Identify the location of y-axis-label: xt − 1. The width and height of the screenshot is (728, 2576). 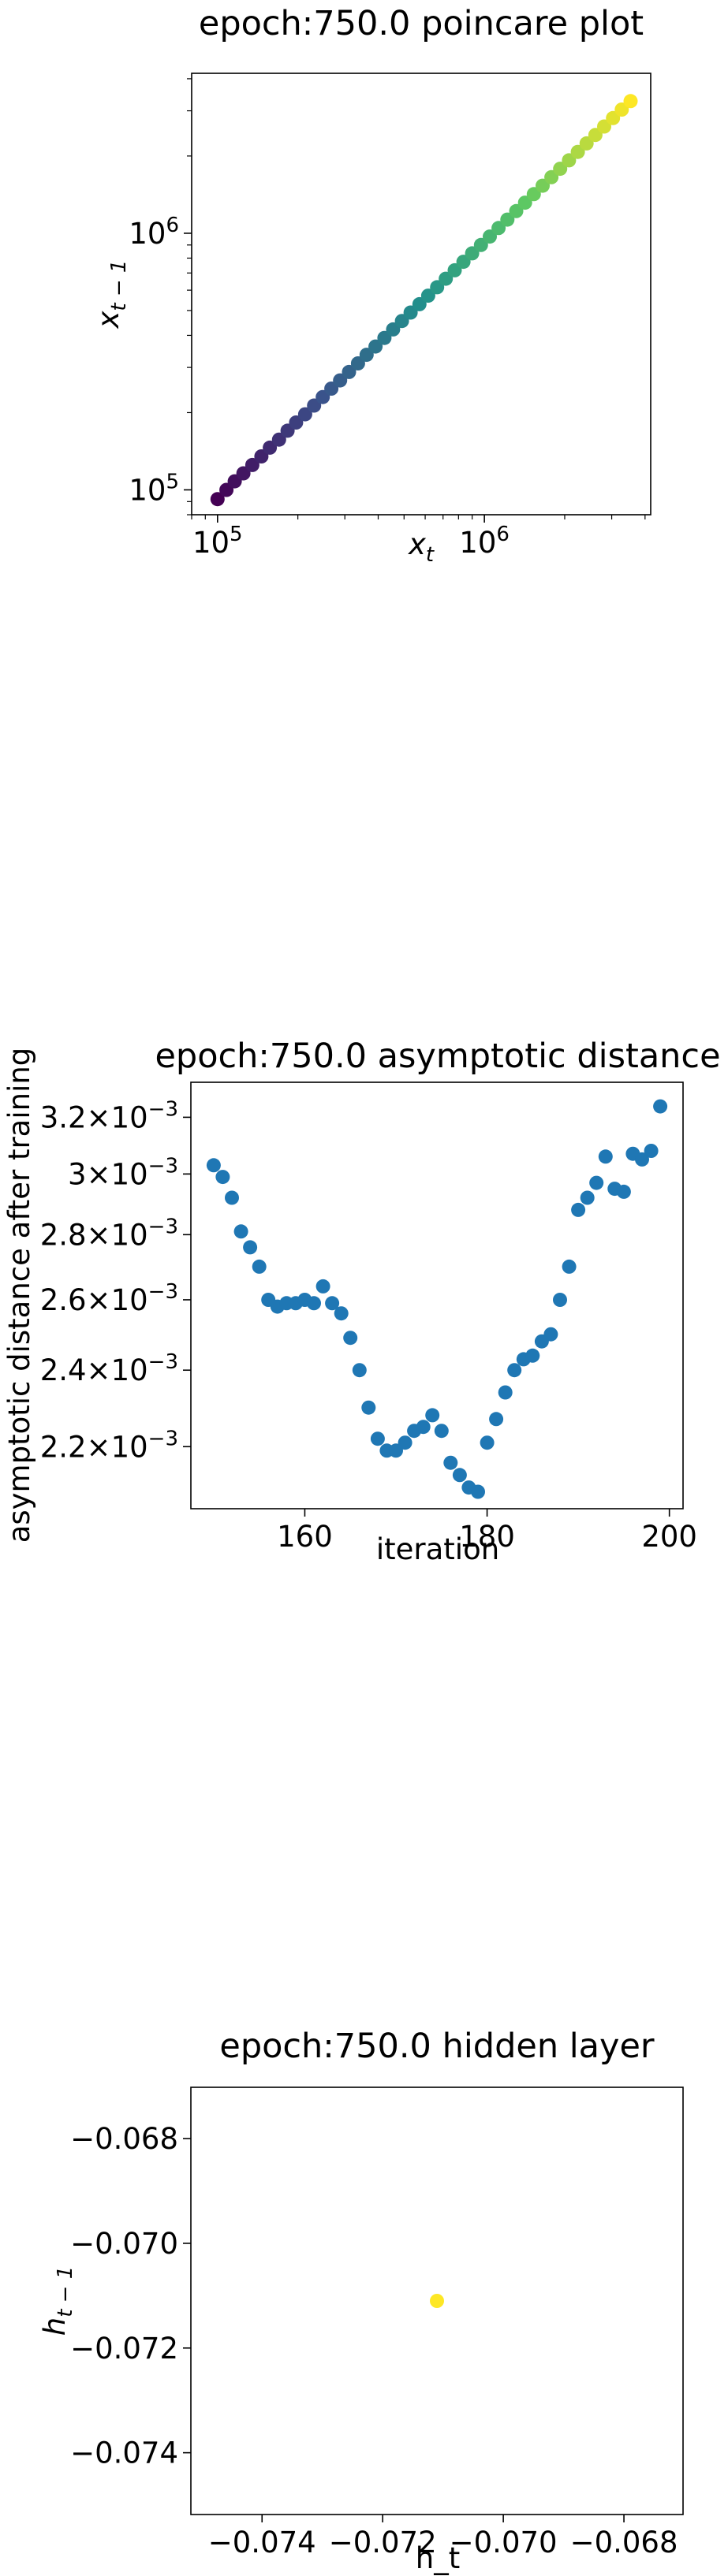
(111, 294).